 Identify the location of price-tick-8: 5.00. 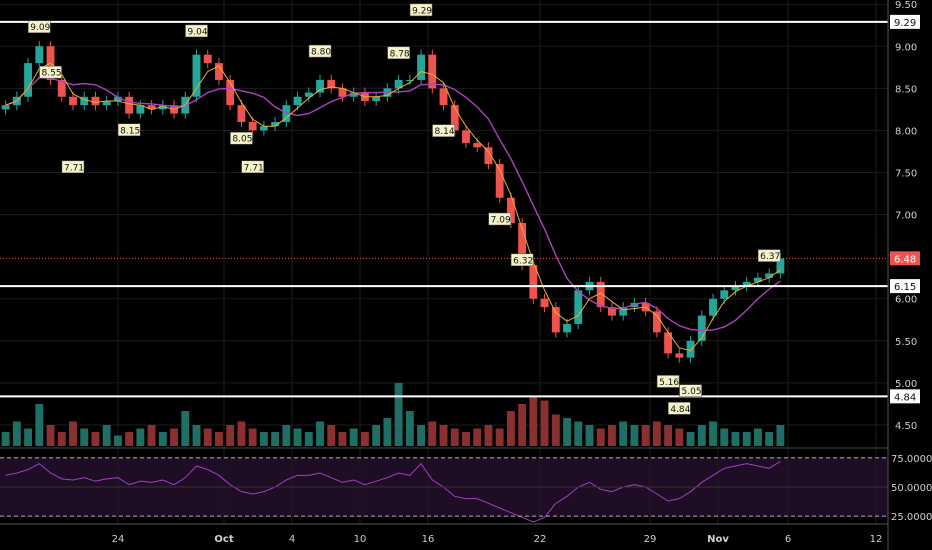
(906, 384).